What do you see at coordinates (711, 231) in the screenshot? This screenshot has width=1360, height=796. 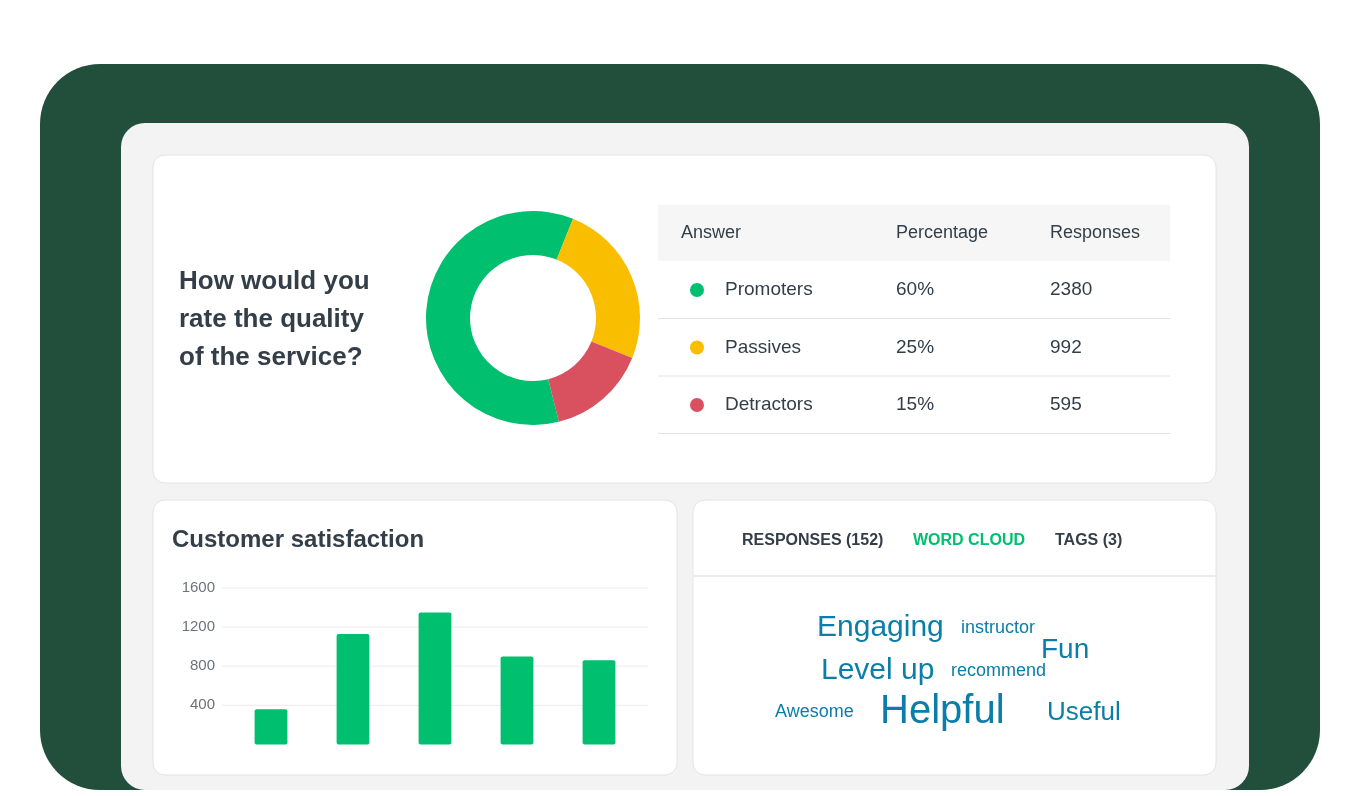 I see `text: Answer` at bounding box center [711, 231].